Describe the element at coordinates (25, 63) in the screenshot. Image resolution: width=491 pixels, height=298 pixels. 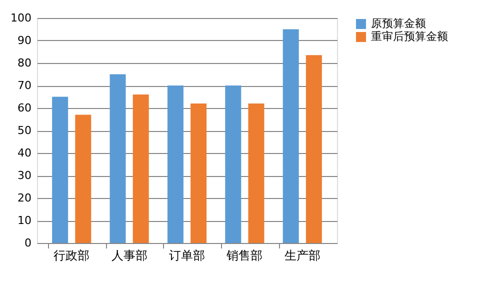
I see `y-tick-label: 80` at that location.